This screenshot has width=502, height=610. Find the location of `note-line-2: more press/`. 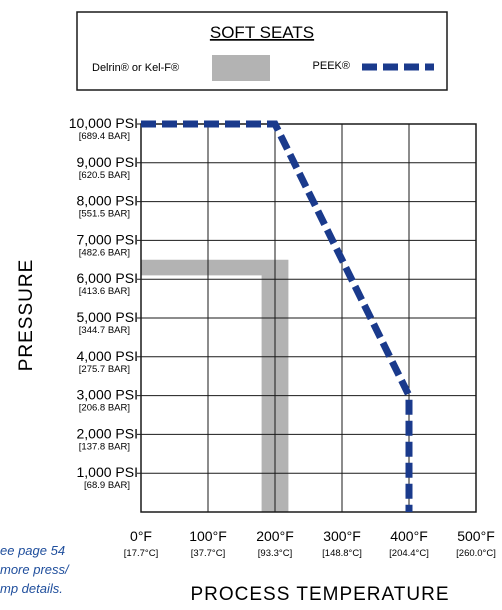

note-line-2: more press/ is located at coordinates (35, 569).